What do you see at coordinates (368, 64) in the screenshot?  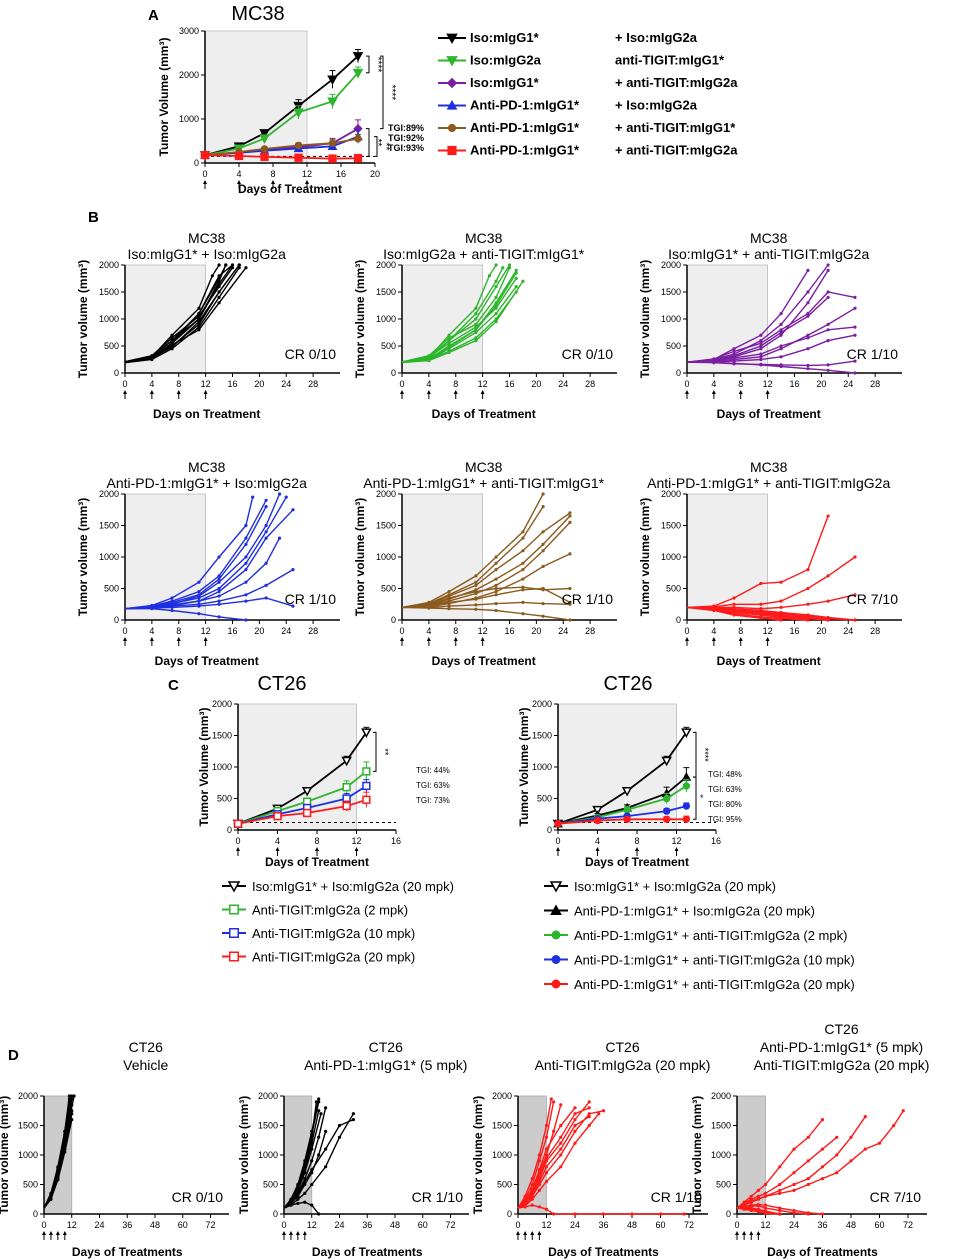 I see `sig-bracket` at bounding box center [368, 64].